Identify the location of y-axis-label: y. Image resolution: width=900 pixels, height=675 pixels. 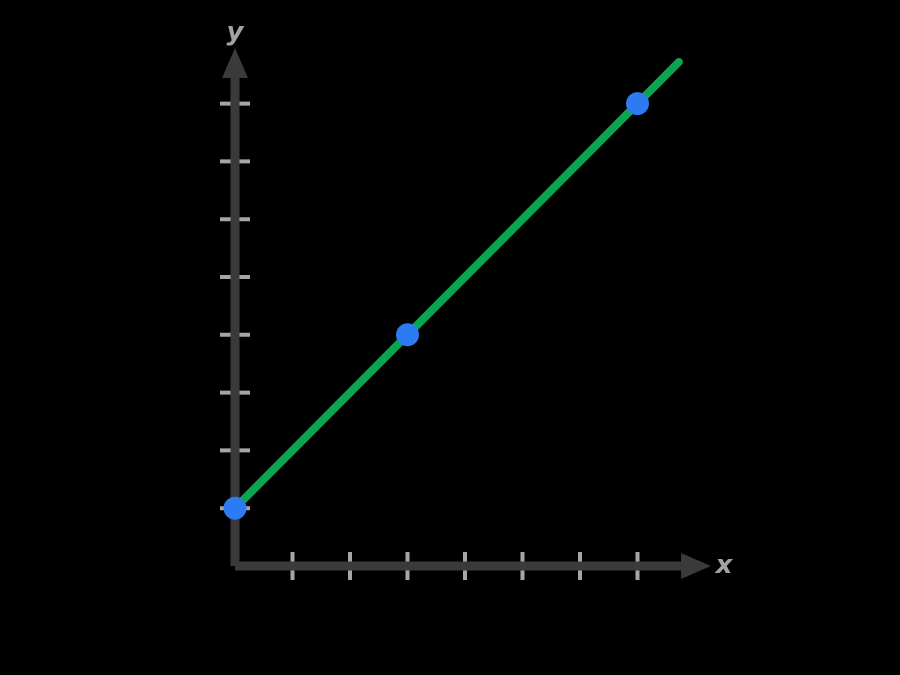
(235, 32).